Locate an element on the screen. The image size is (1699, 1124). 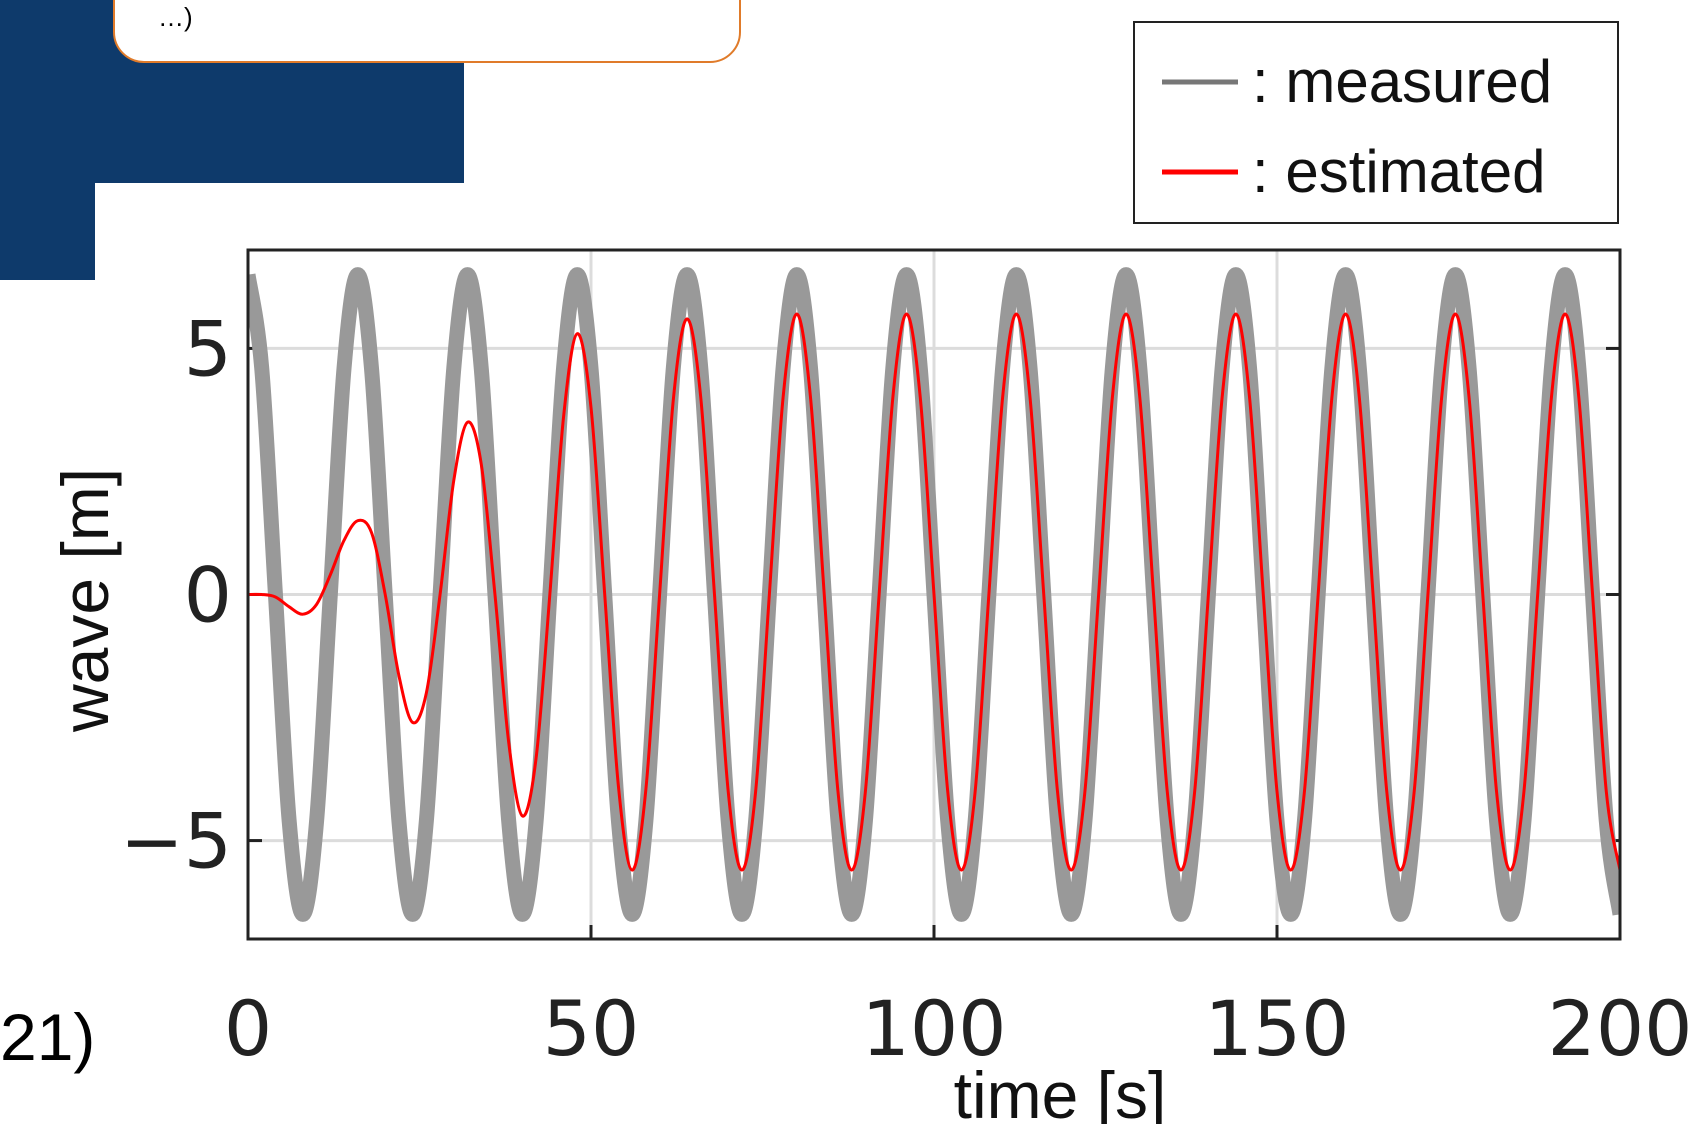
x-axis-label: time [s] is located at coordinates (1060, 1091).